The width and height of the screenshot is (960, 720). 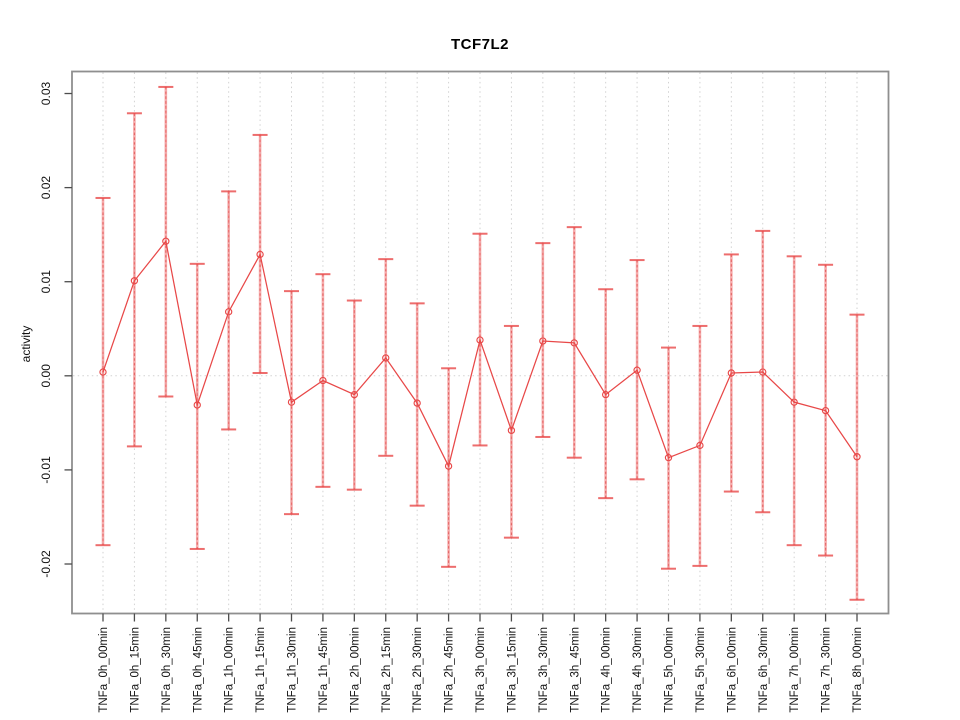 I want to click on x-tick-label: TNFa_3h_30min, so click(x=544, y=670).